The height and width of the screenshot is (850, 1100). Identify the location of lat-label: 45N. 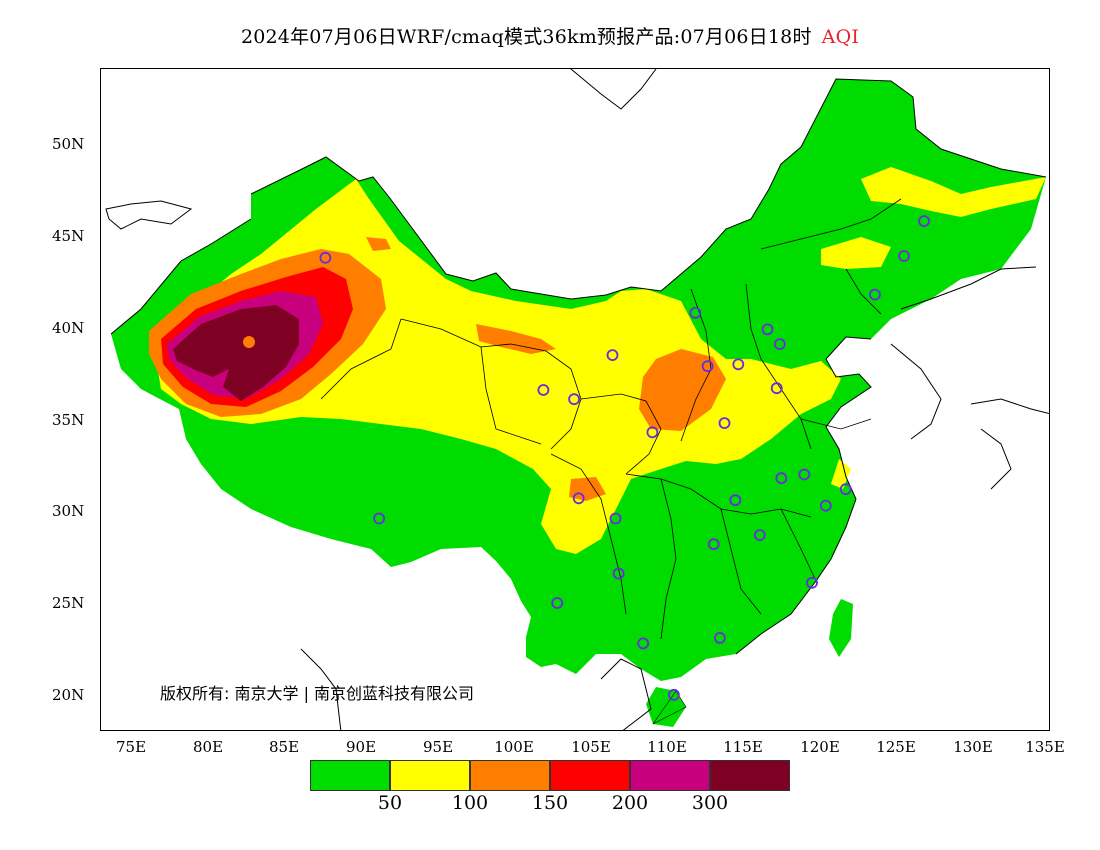
(68, 236).